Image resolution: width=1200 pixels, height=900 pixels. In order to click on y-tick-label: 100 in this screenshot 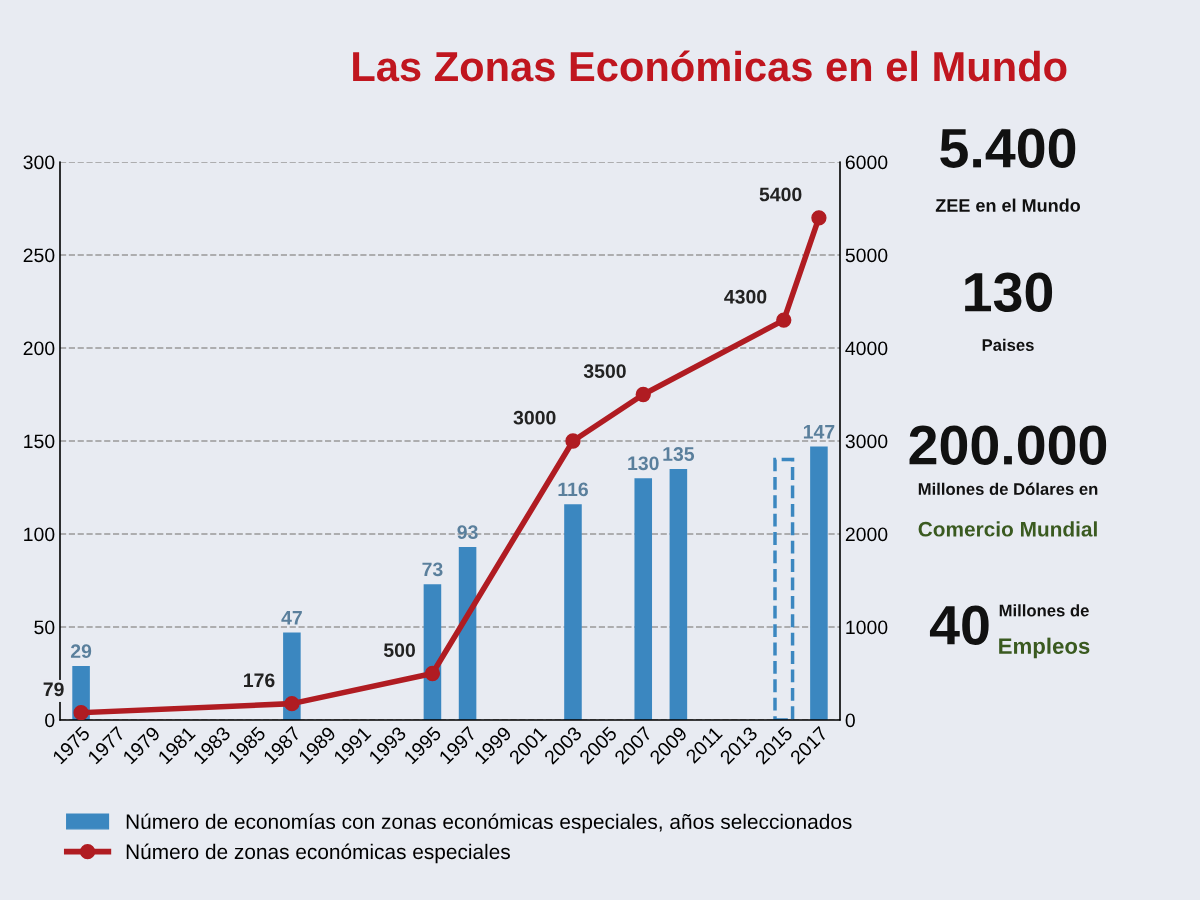, I will do `click(39, 534)`.